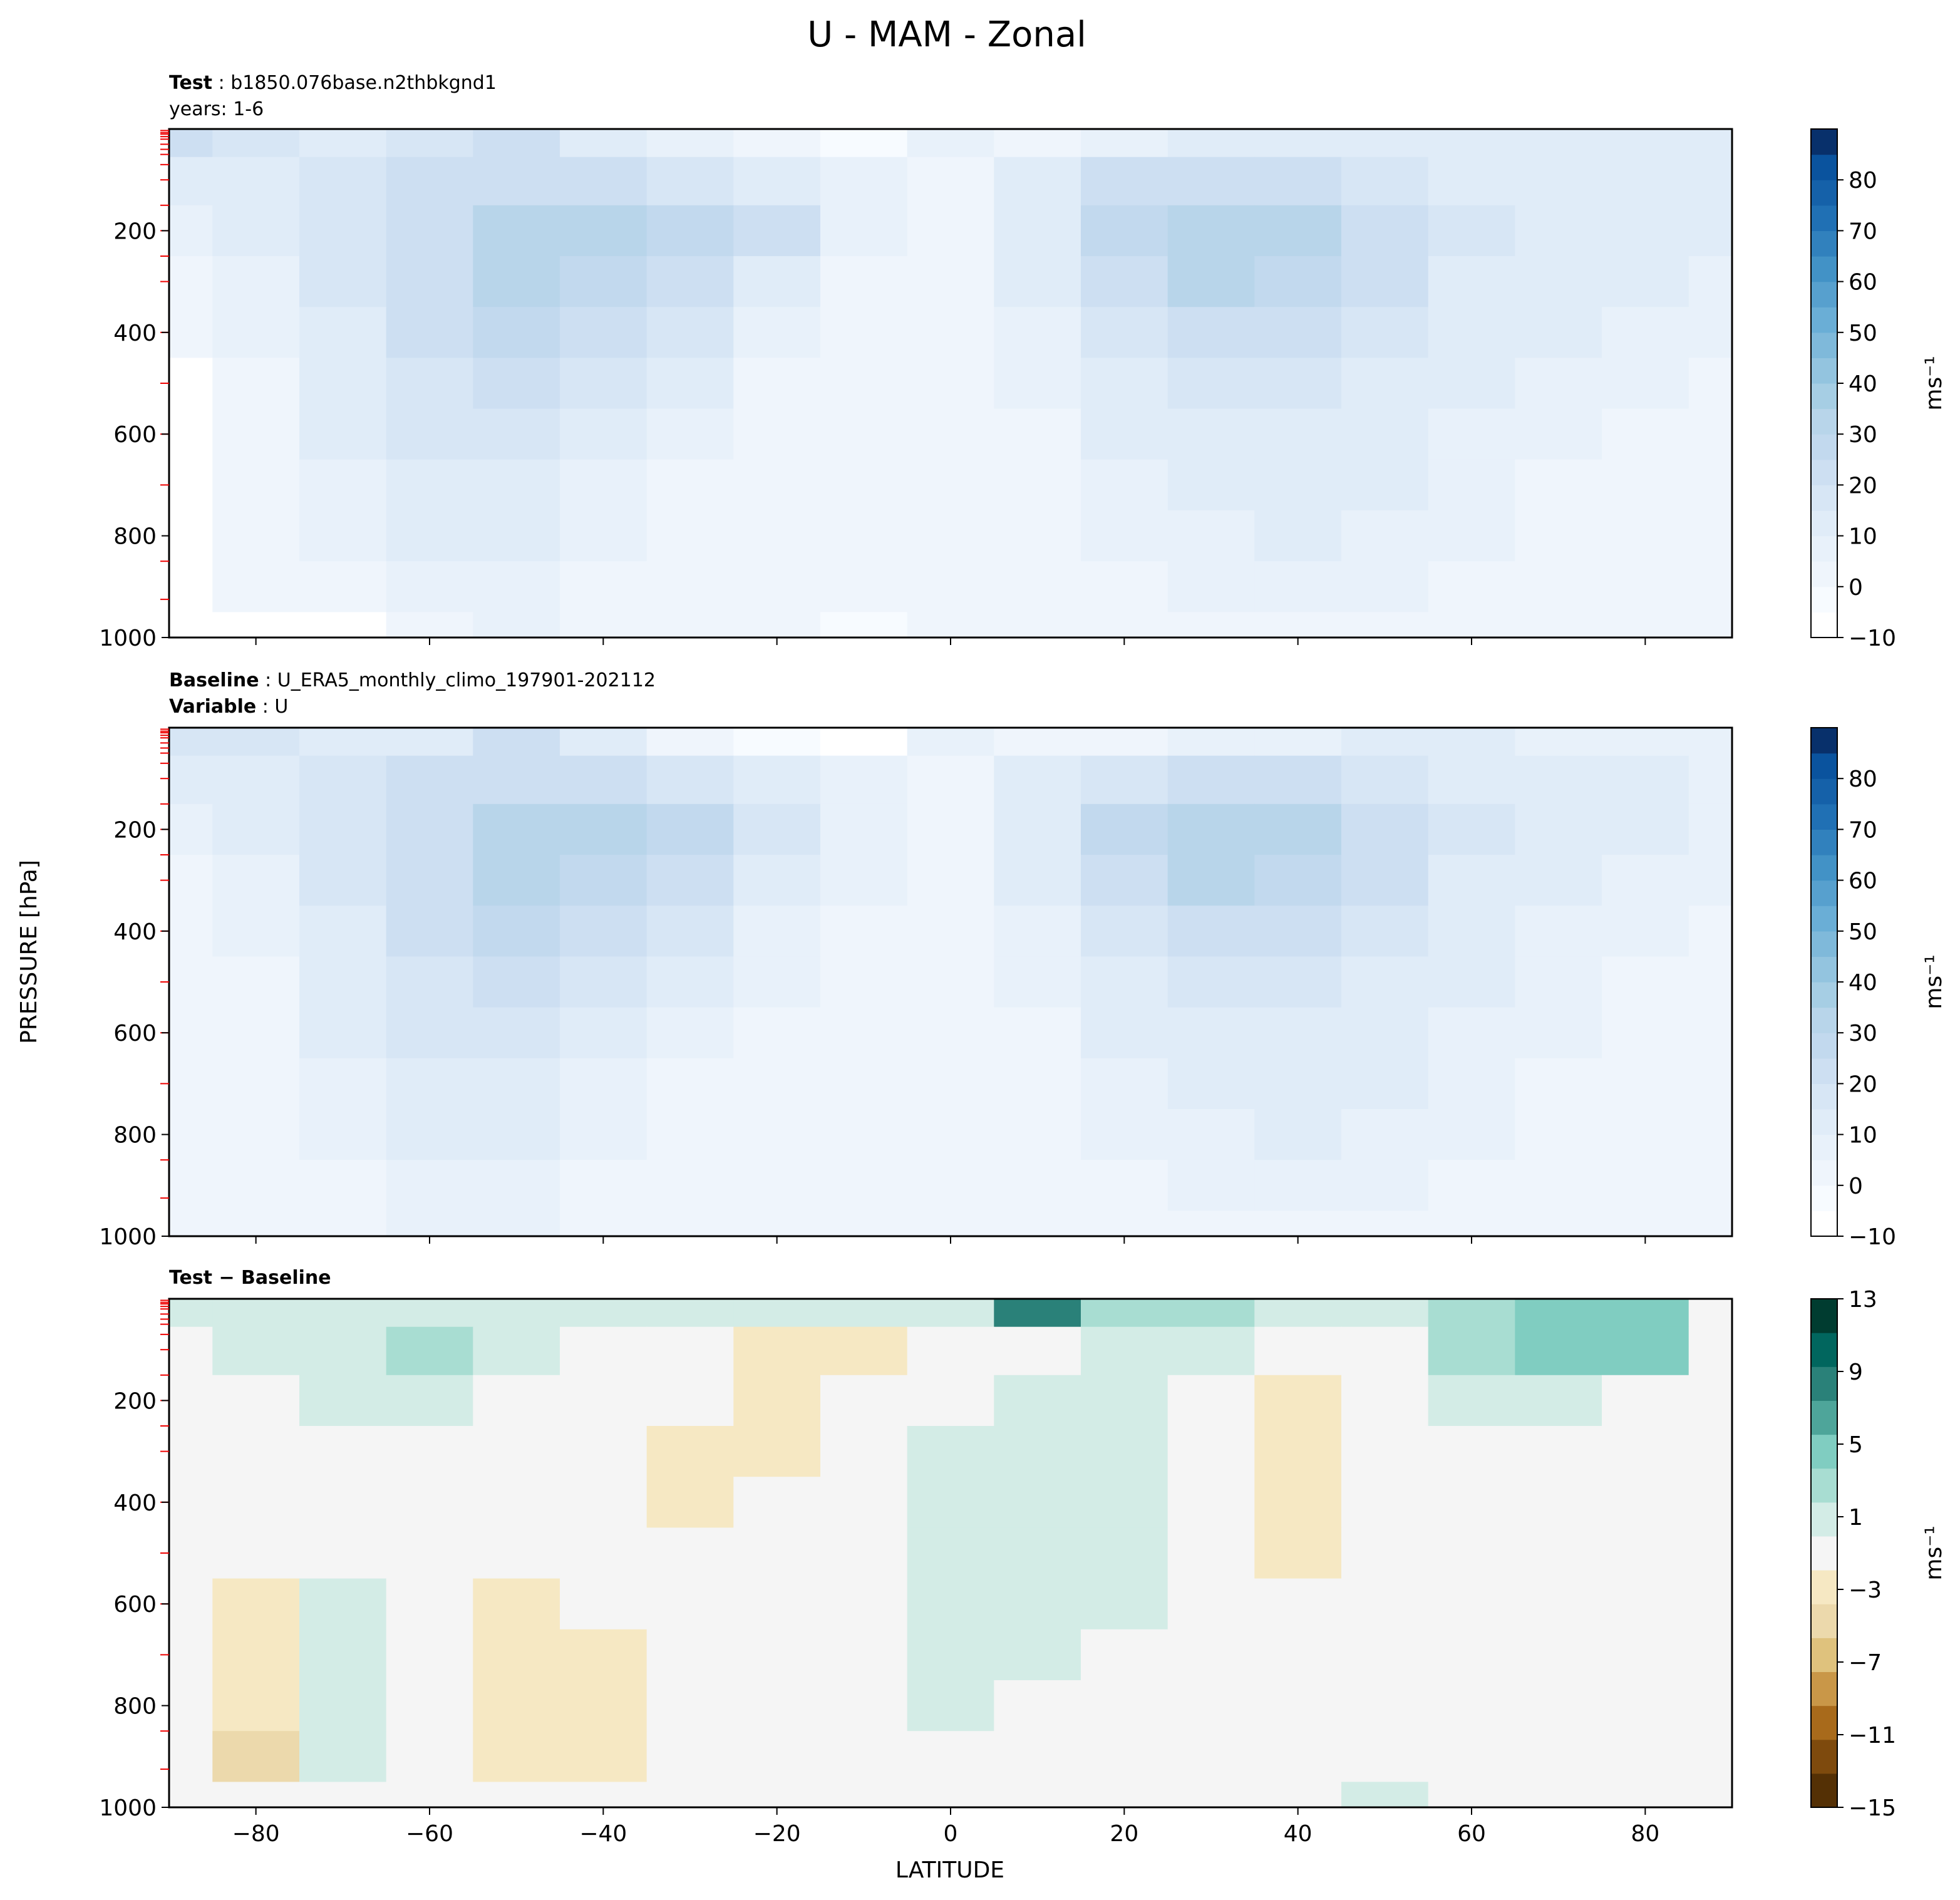 Image resolution: width=1960 pixels, height=1900 pixels. What do you see at coordinates (135, 1033) in the screenshot?
I see `y-tick-label: 600` at bounding box center [135, 1033].